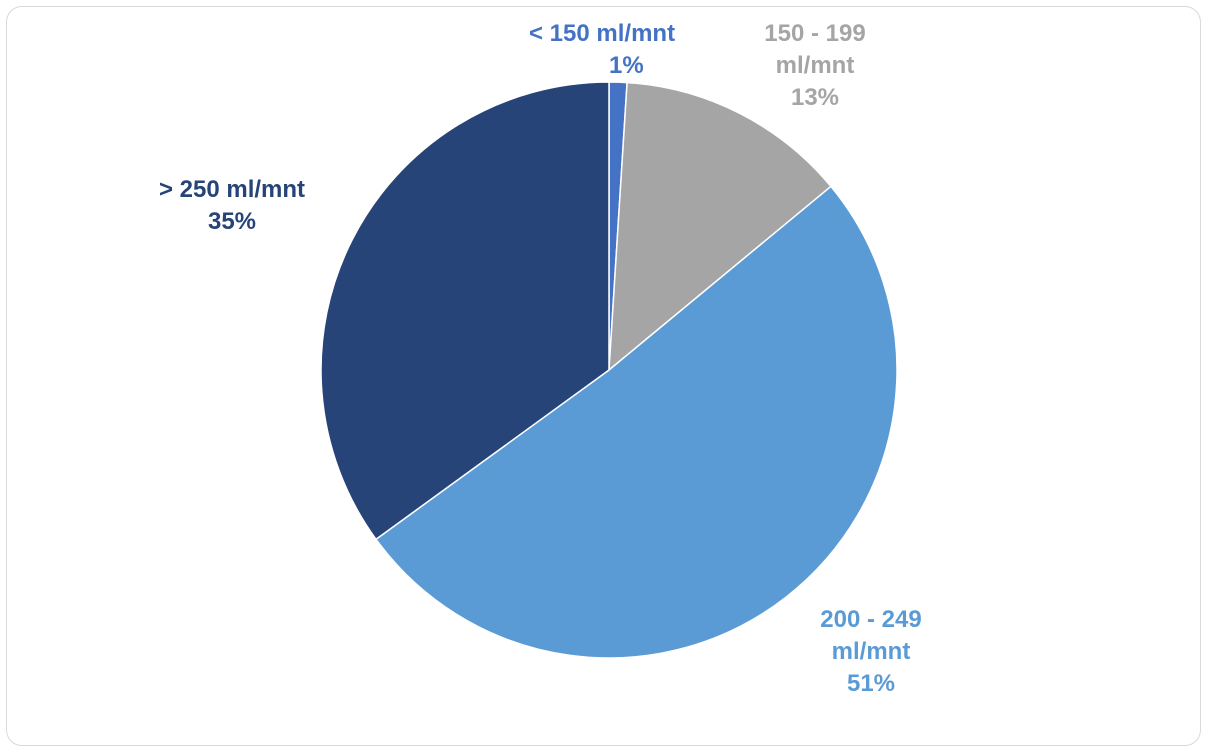  What do you see at coordinates (815, 97) in the screenshot?
I see `slice-value-text: 13%` at bounding box center [815, 97].